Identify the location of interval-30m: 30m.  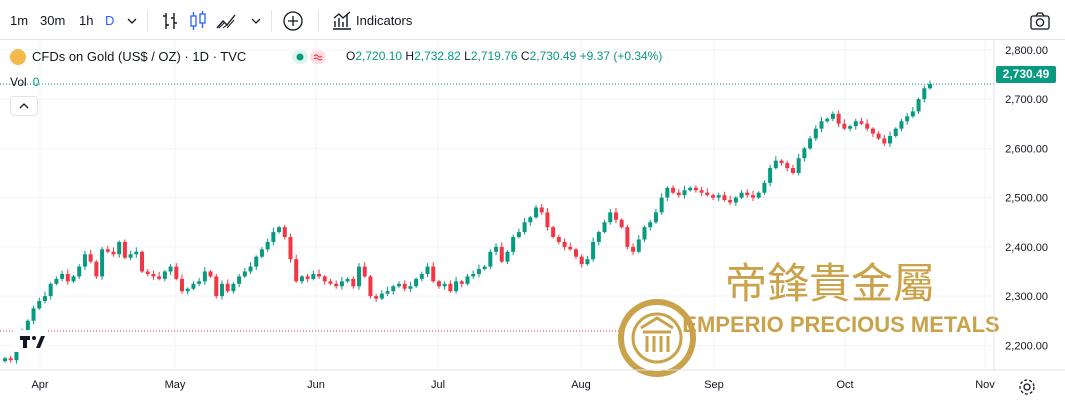
(53, 20).